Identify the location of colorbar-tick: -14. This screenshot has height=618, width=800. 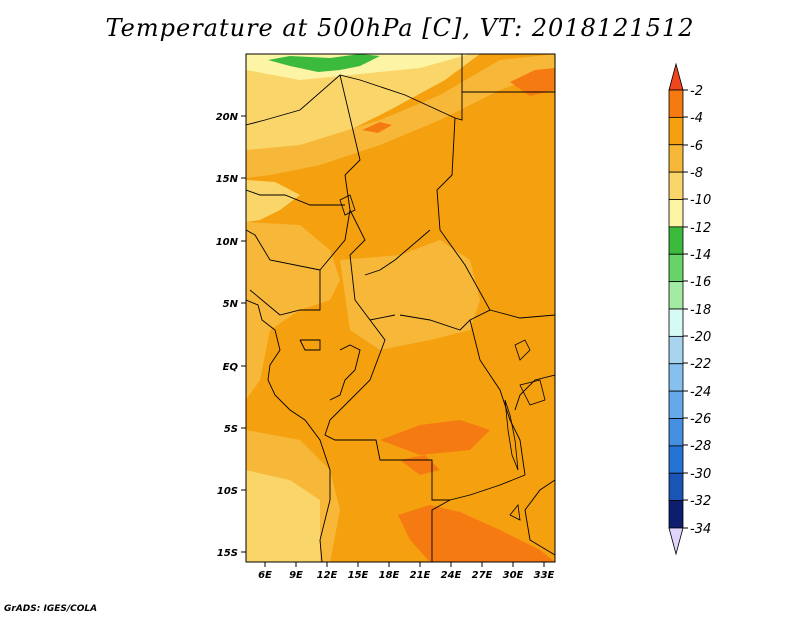
(697, 255).